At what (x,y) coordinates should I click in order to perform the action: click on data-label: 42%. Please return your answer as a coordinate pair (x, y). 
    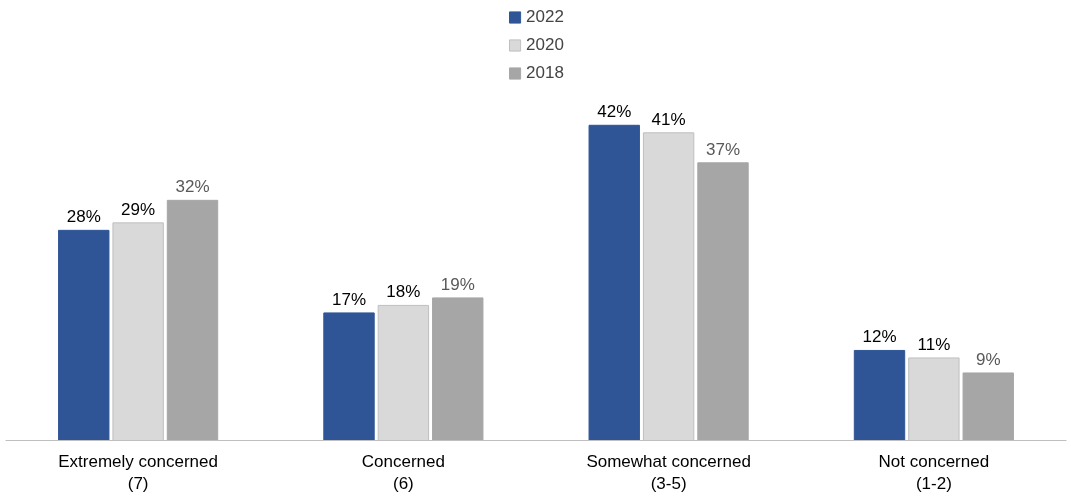
    Looking at the image, I should click on (614, 112).